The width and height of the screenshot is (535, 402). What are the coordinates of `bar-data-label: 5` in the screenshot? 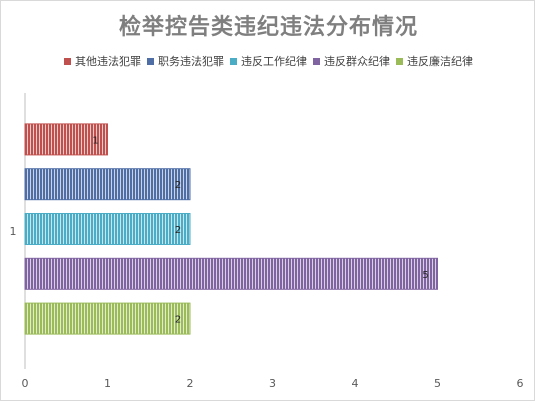 It's located at (425, 275).